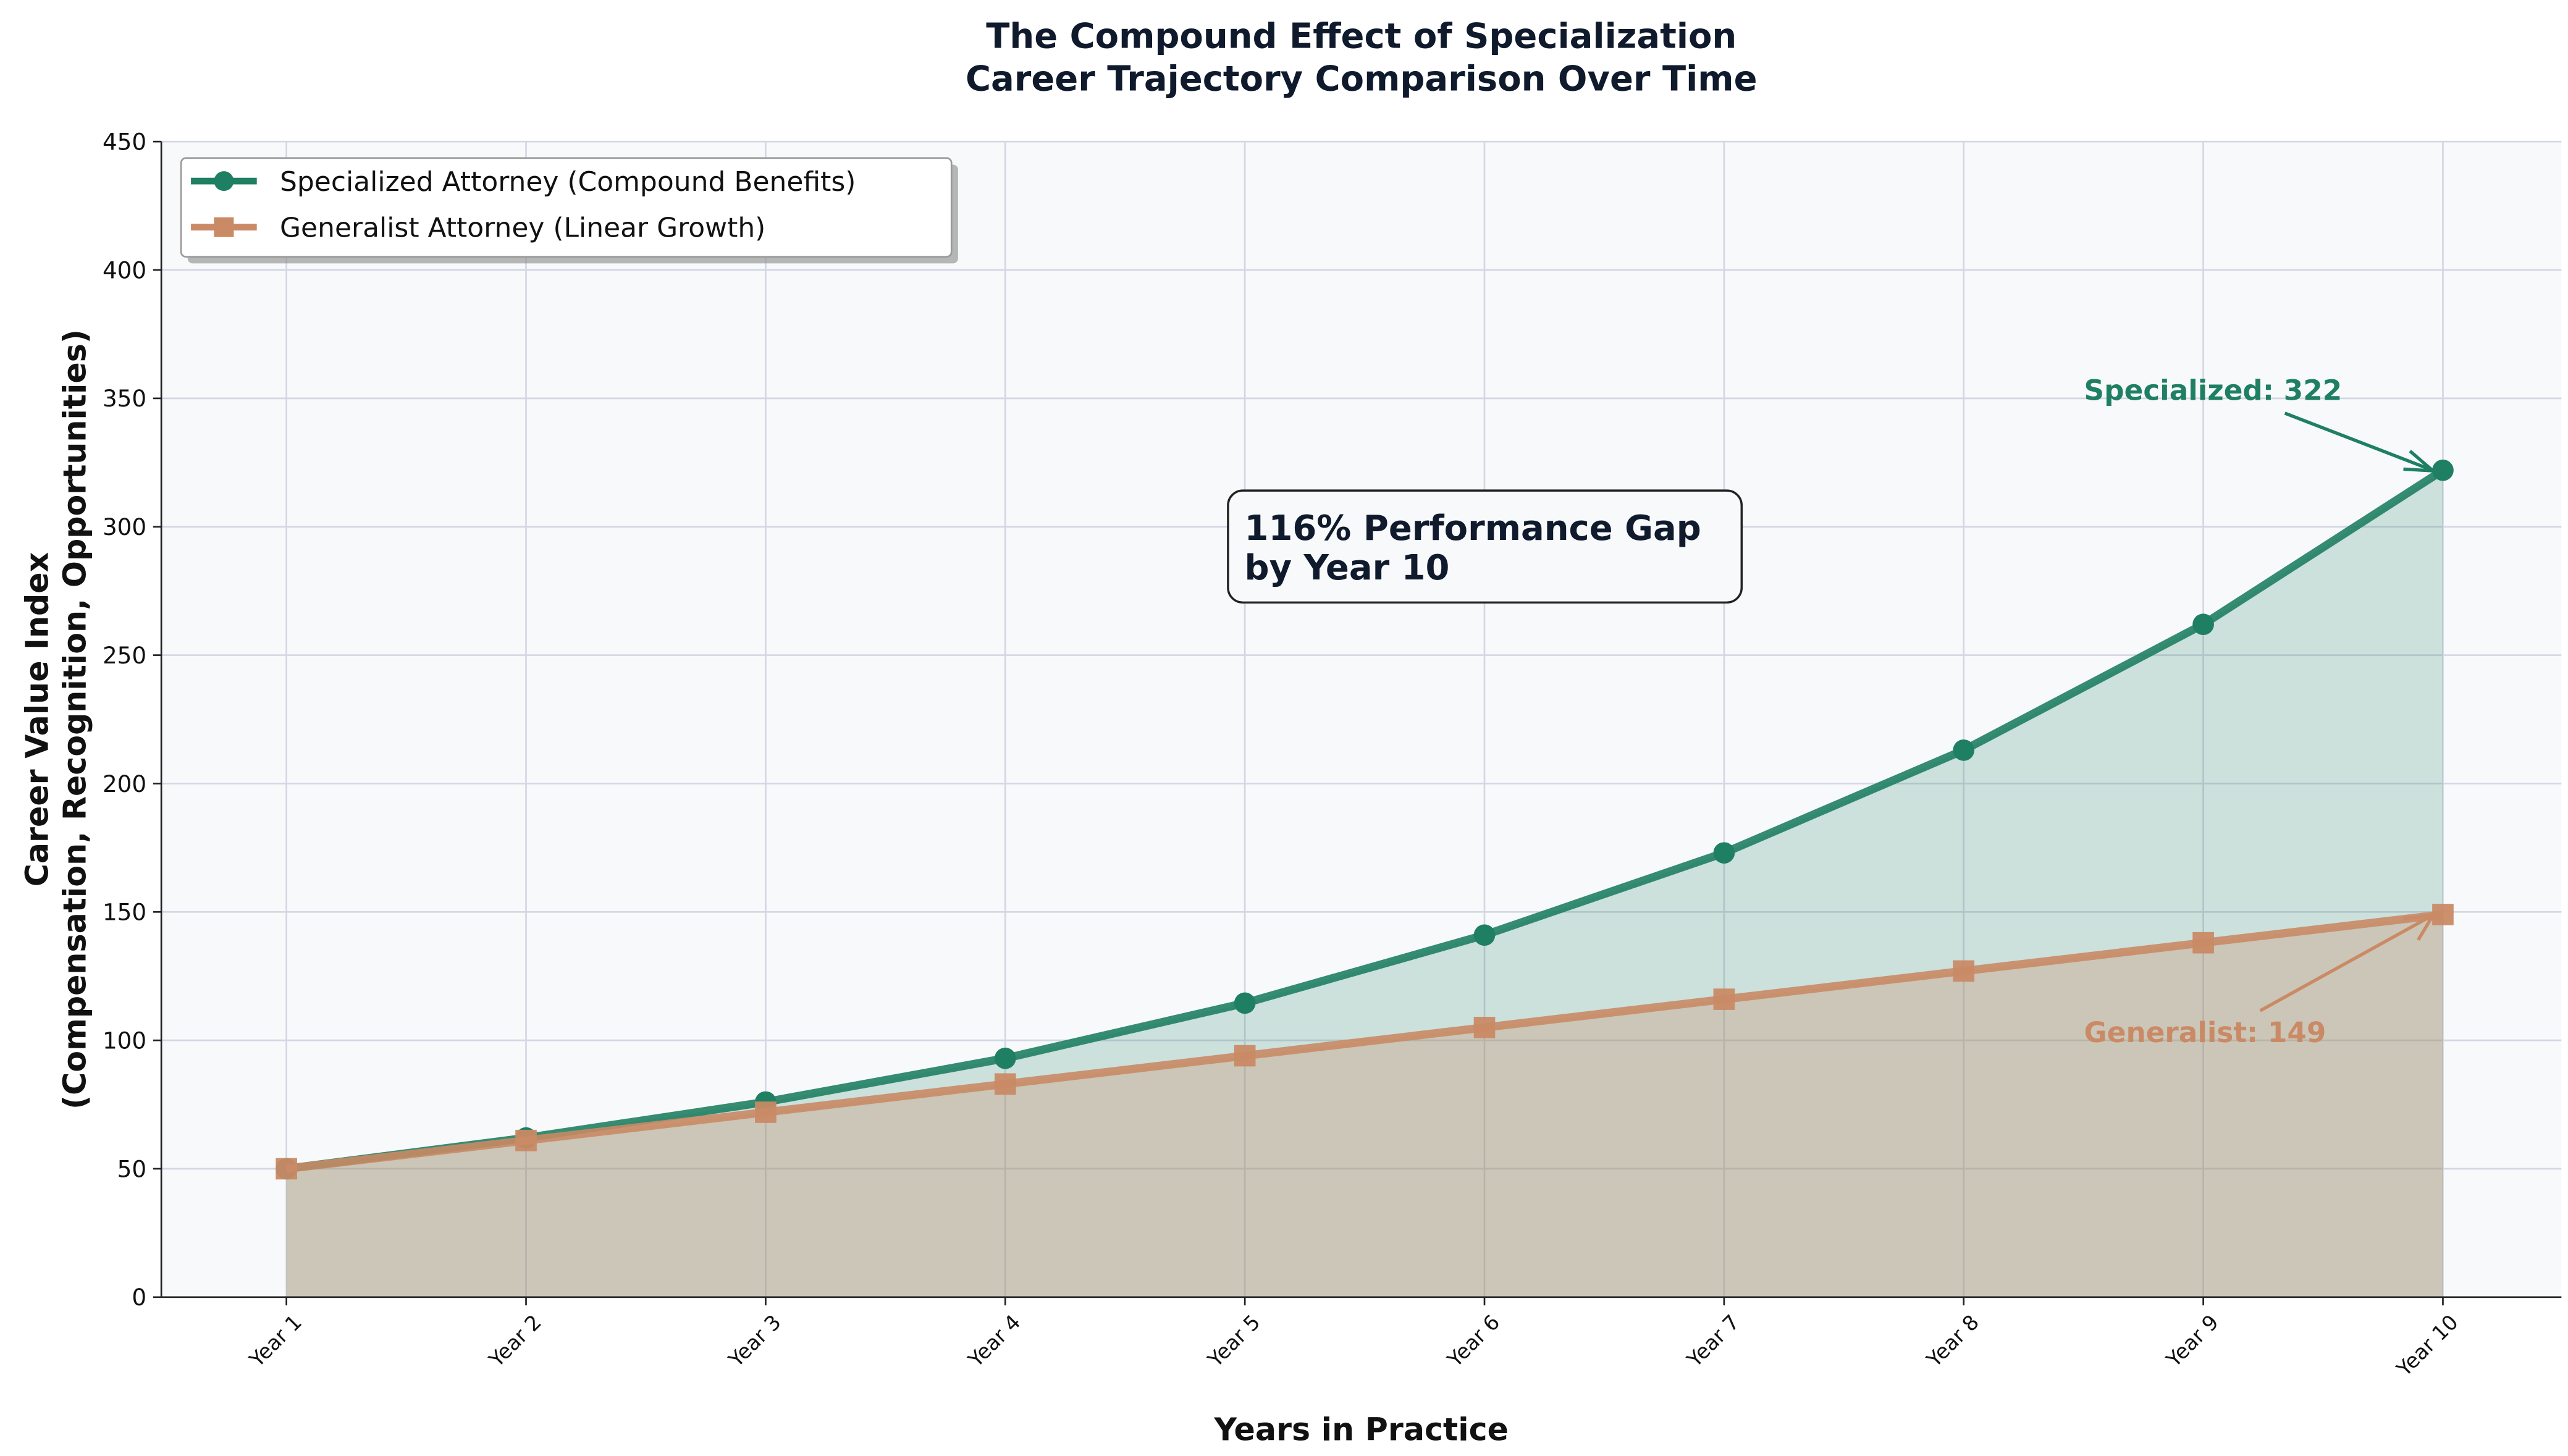 The width and height of the screenshot is (2568, 1456). What do you see at coordinates (2205, 1032) in the screenshot?
I see `generalist-label: Generalist: 149` at bounding box center [2205, 1032].